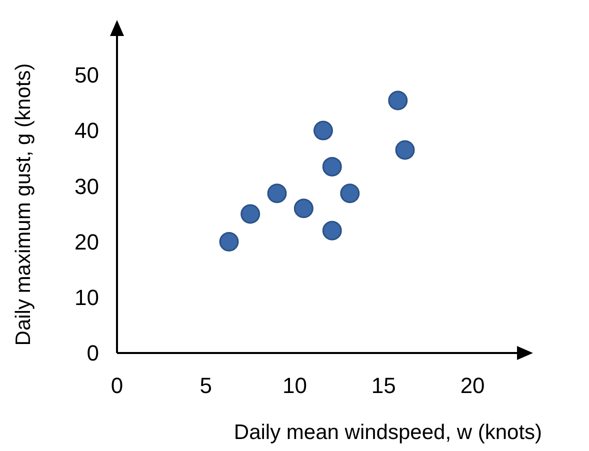 The width and height of the screenshot is (589, 451). Describe the element at coordinates (92, 353) in the screenshot. I see `y-tick-label: 0` at that location.